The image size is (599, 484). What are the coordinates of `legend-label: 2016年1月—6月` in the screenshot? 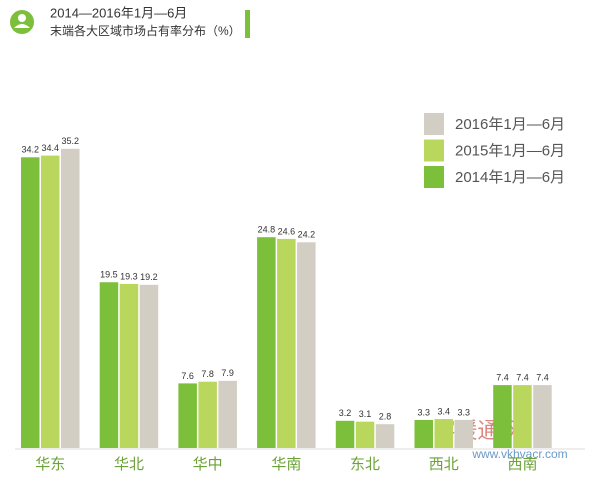 It's located at (510, 124).